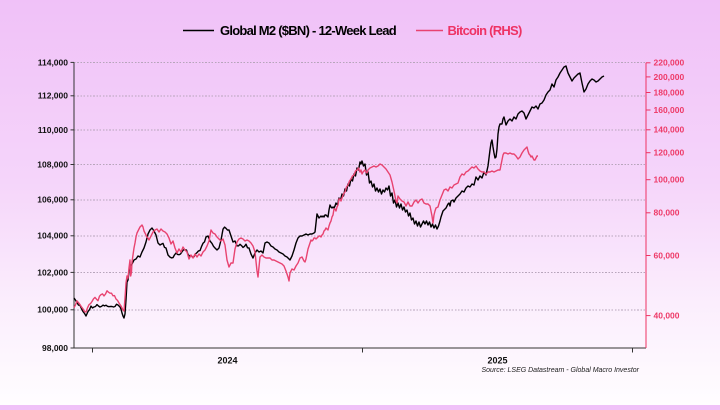  I want to click on svg-text: 60,000, so click(667, 255).